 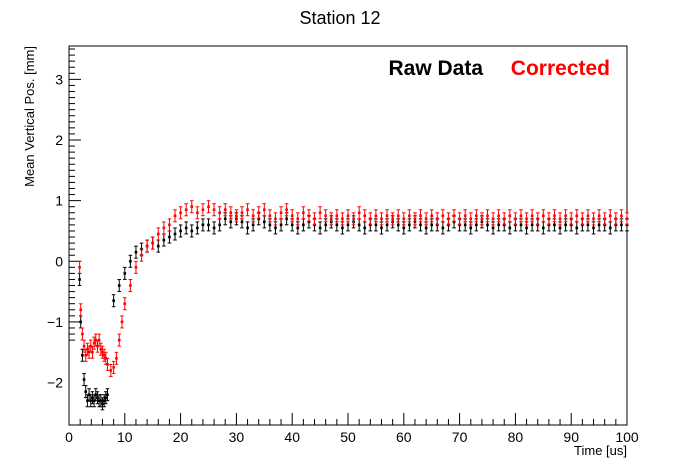 What do you see at coordinates (64, 219) in the screenshot?
I see `y-axis-ticks: −2 −1 0 1 2 3` at bounding box center [64, 219].